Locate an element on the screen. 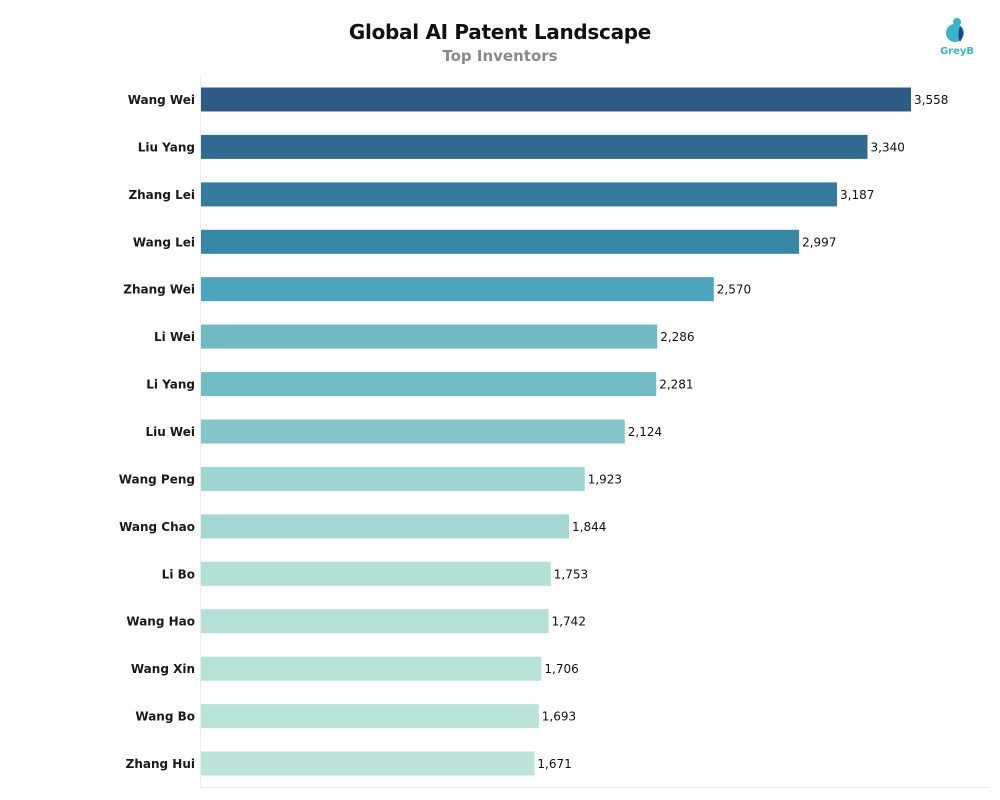 The height and width of the screenshot is (800, 1000). value-label: 1,706 is located at coordinates (561, 669).